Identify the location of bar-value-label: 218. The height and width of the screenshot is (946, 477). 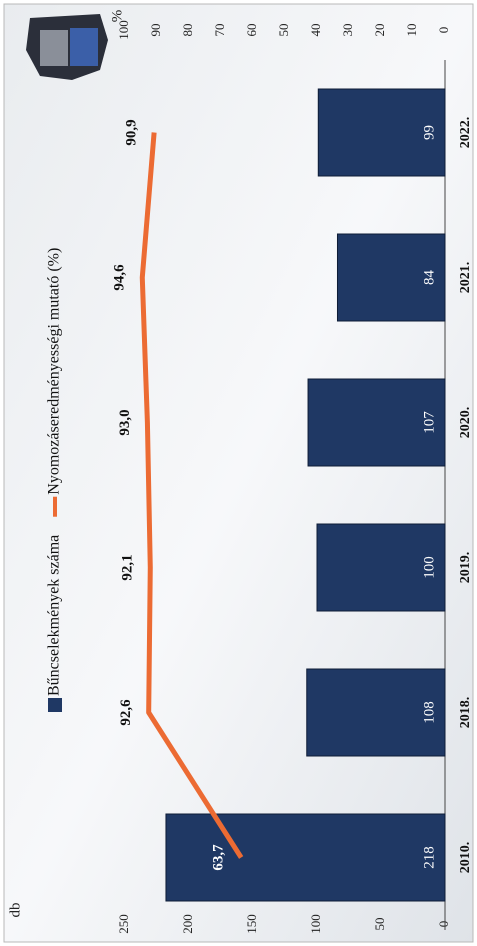
(429, 857).